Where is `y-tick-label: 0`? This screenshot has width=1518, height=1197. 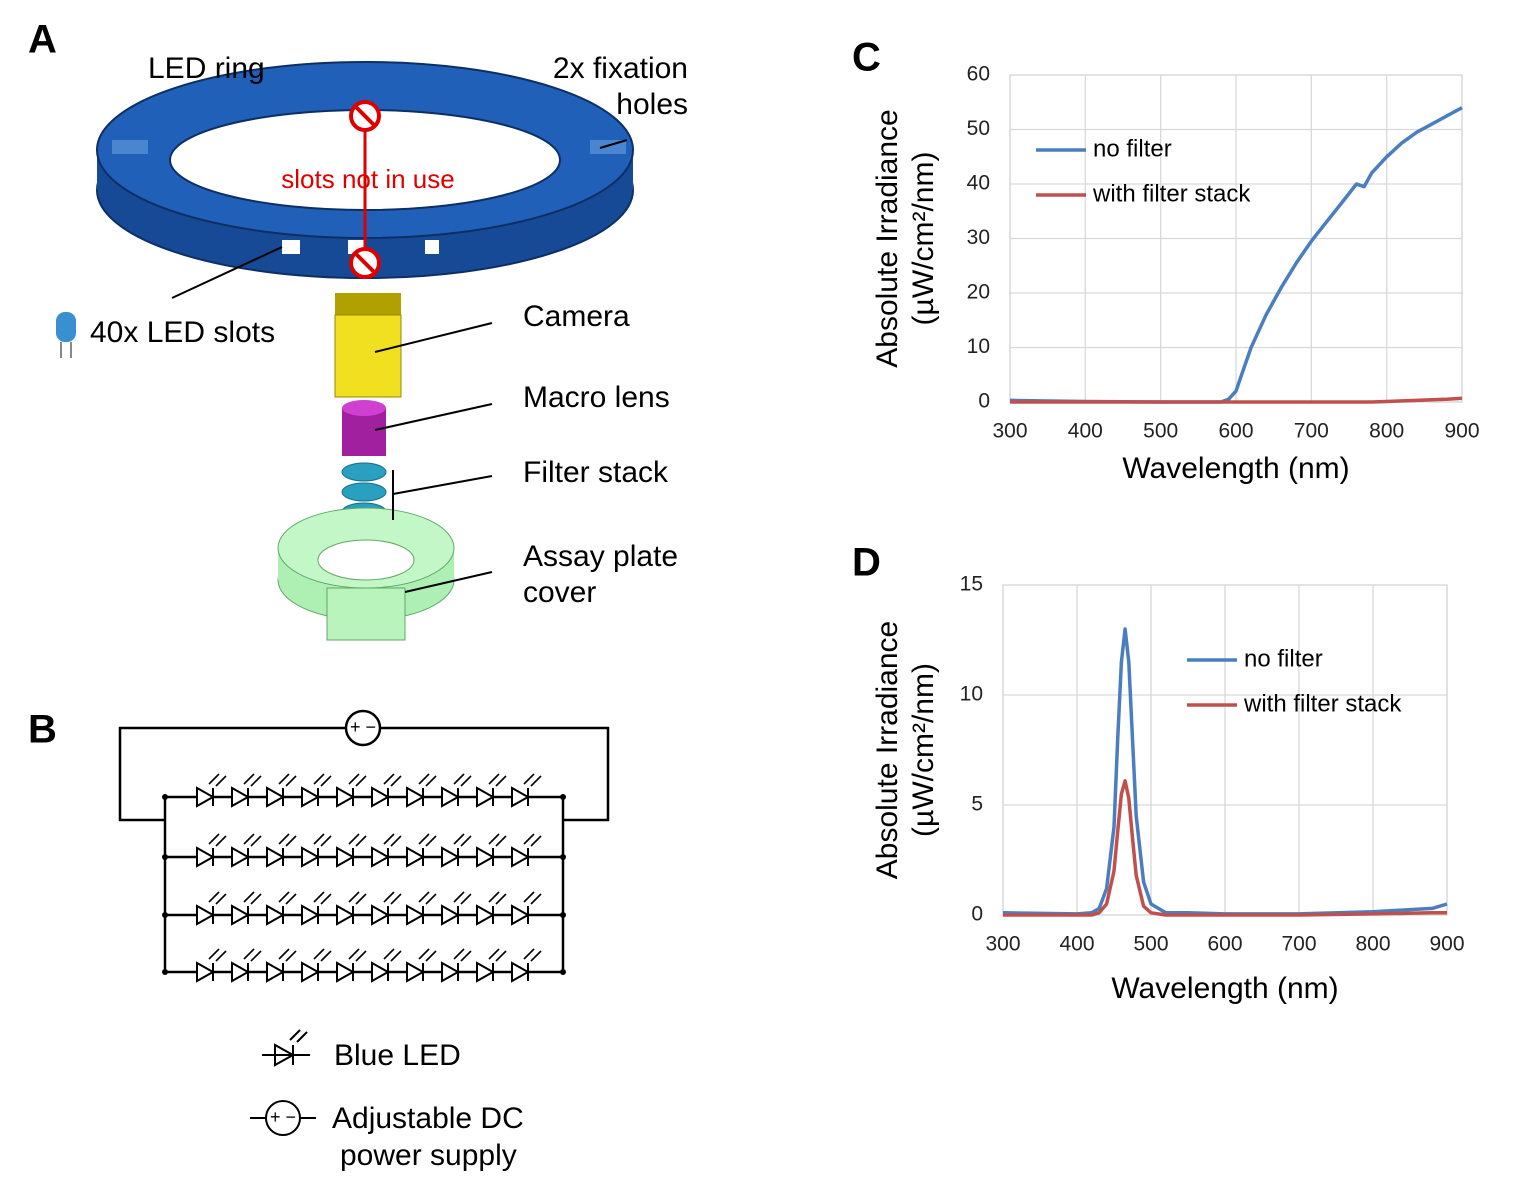 y-tick-label: 0 is located at coordinates (977, 914).